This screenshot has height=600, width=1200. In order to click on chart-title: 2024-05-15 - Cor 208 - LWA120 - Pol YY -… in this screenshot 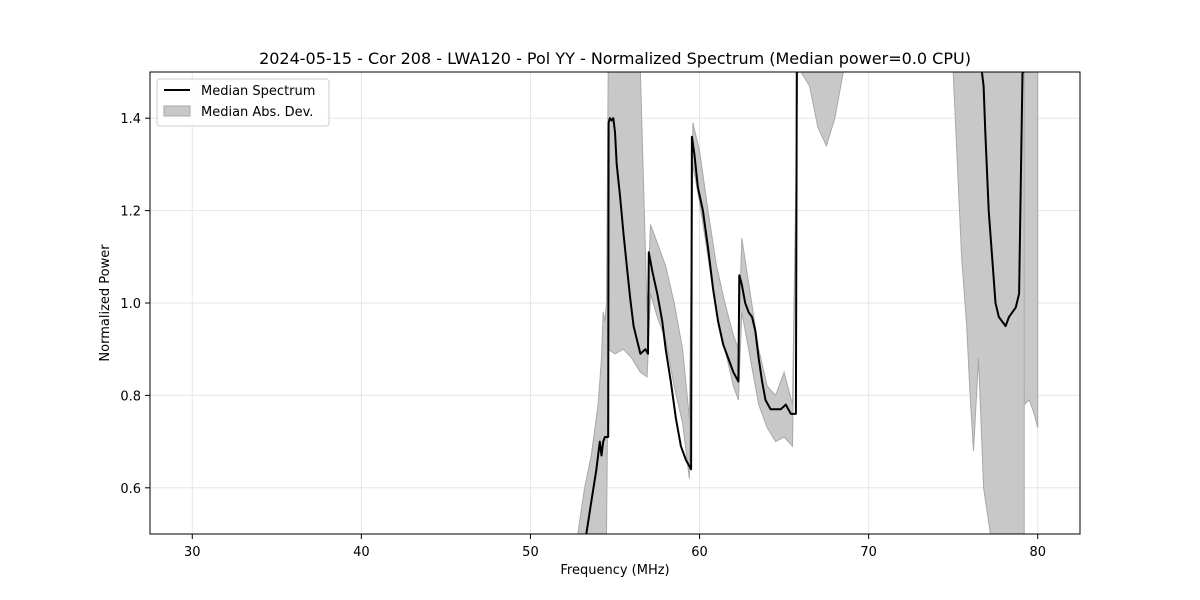, I will do `click(615, 58)`.